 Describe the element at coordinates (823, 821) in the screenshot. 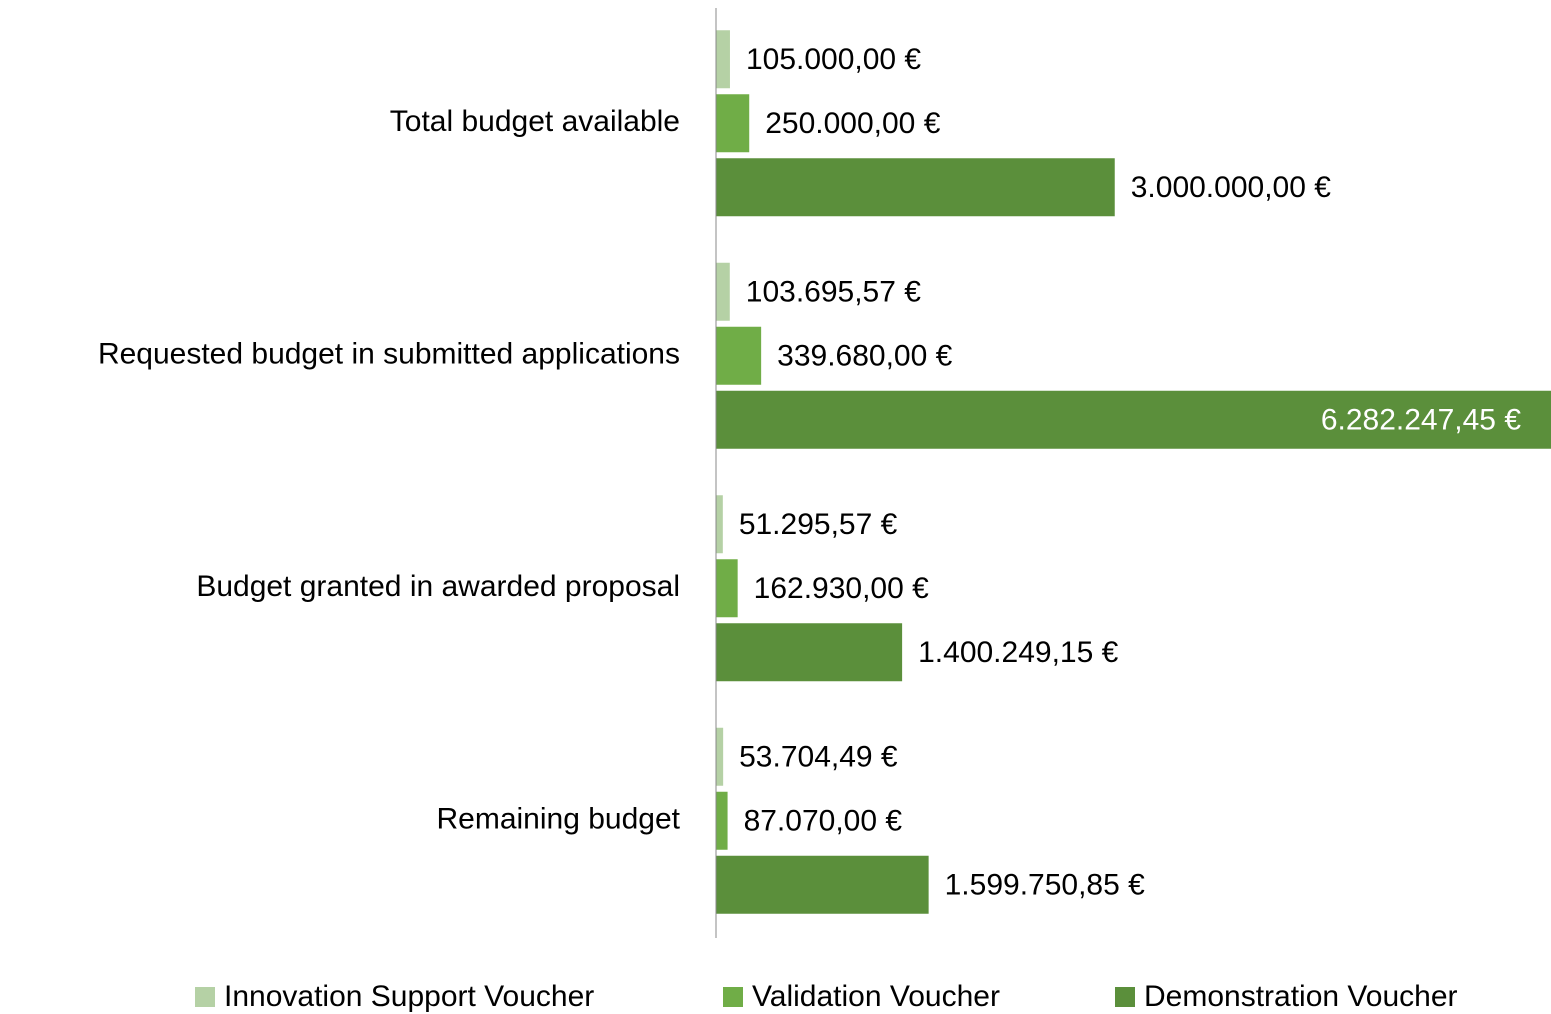

I see `value-label: 87.070,00 €` at that location.